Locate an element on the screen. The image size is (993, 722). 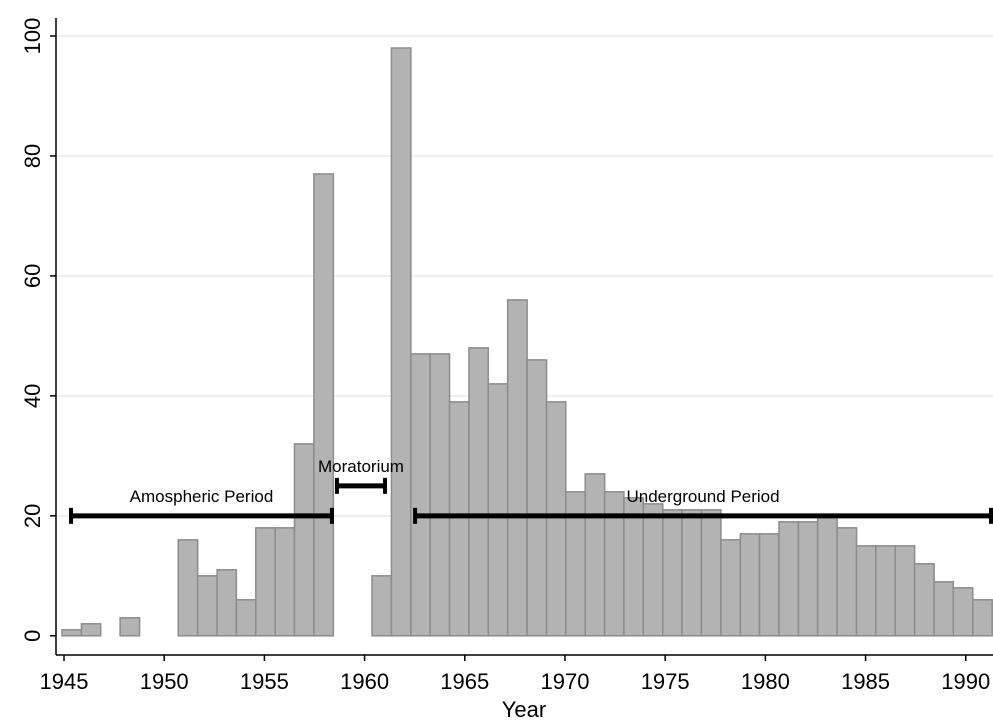
y-tick-label: 40 is located at coordinates (32, 396).